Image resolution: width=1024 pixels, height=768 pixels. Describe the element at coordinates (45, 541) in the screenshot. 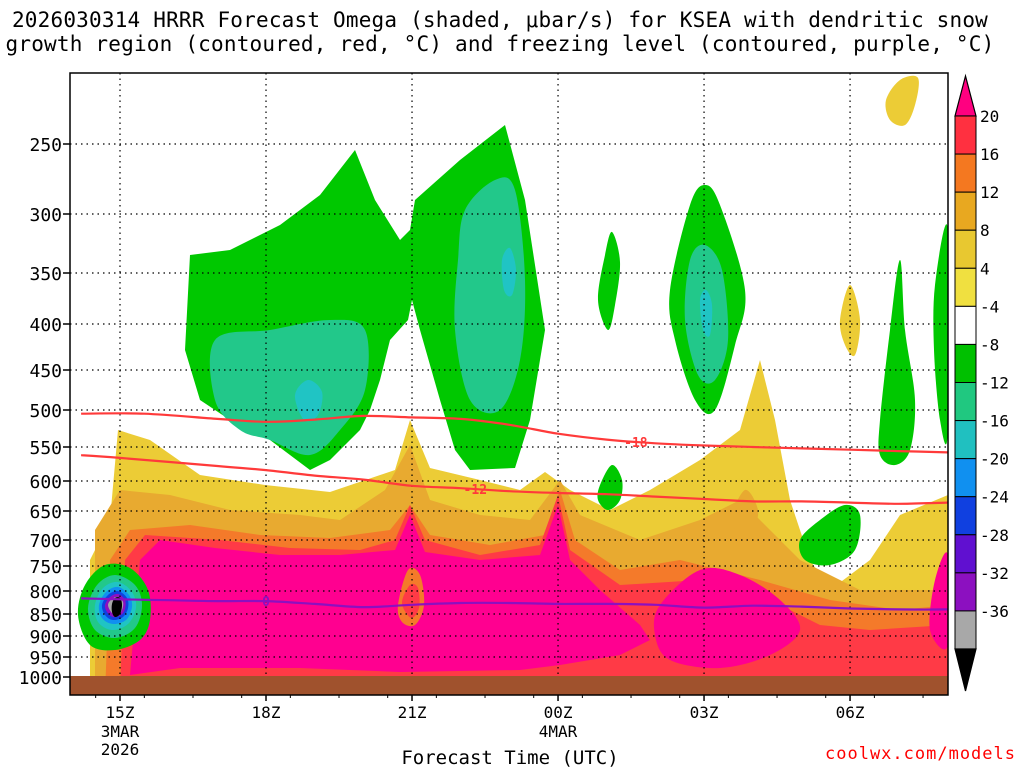

I see `y-tick-label-700: 700` at that location.